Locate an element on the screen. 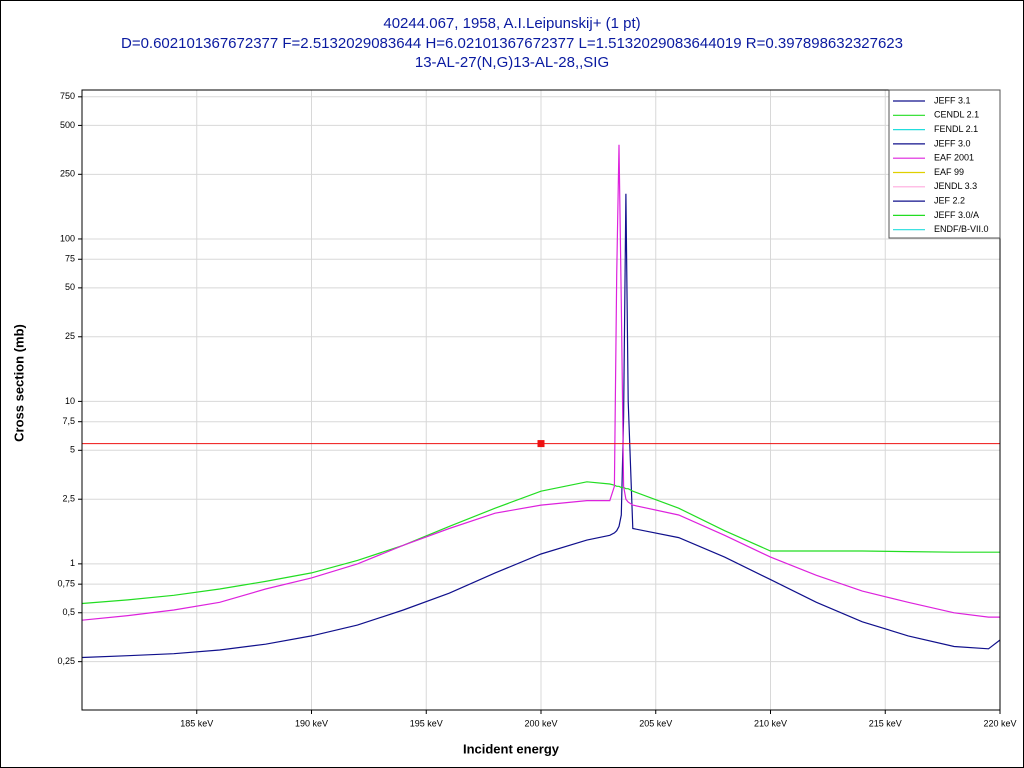  series-line is located at coordinates (540, 543).